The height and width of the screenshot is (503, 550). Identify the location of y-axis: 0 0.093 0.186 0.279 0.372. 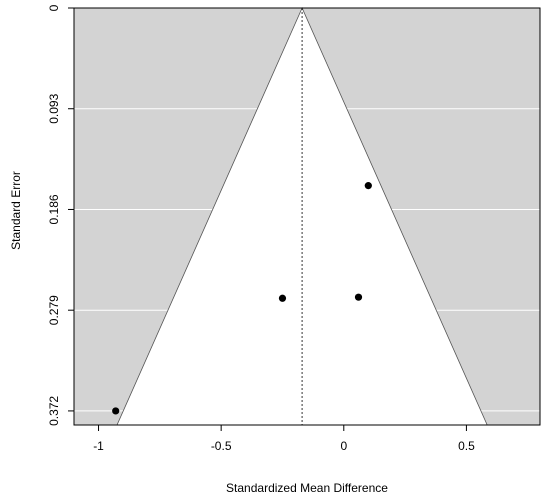
(60, 215).